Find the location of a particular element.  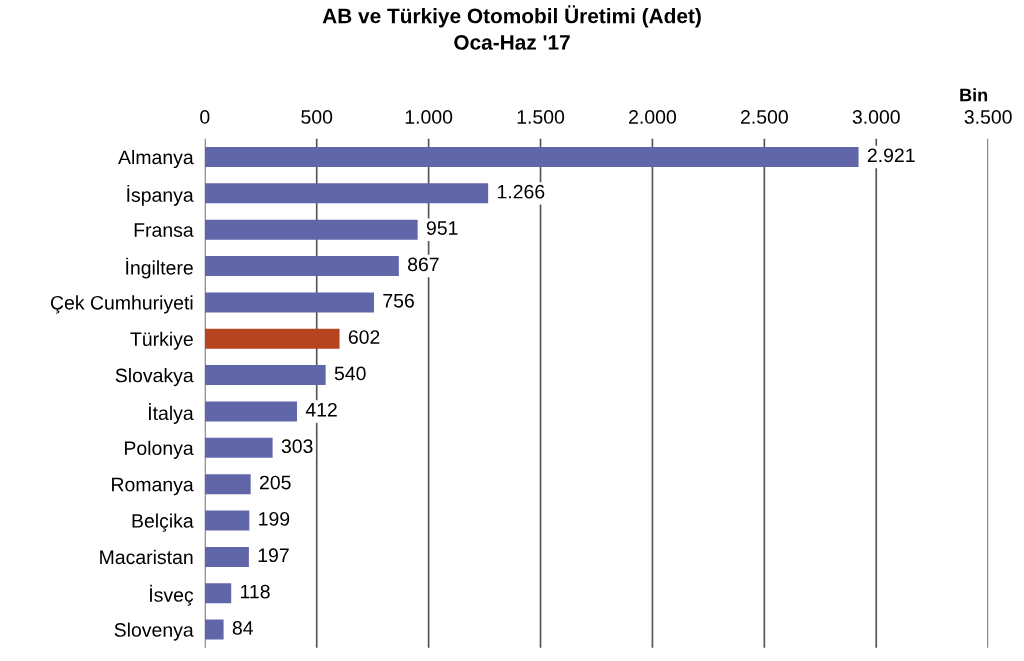

y-tick-label: Macaristan is located at coordinates (146, 557).